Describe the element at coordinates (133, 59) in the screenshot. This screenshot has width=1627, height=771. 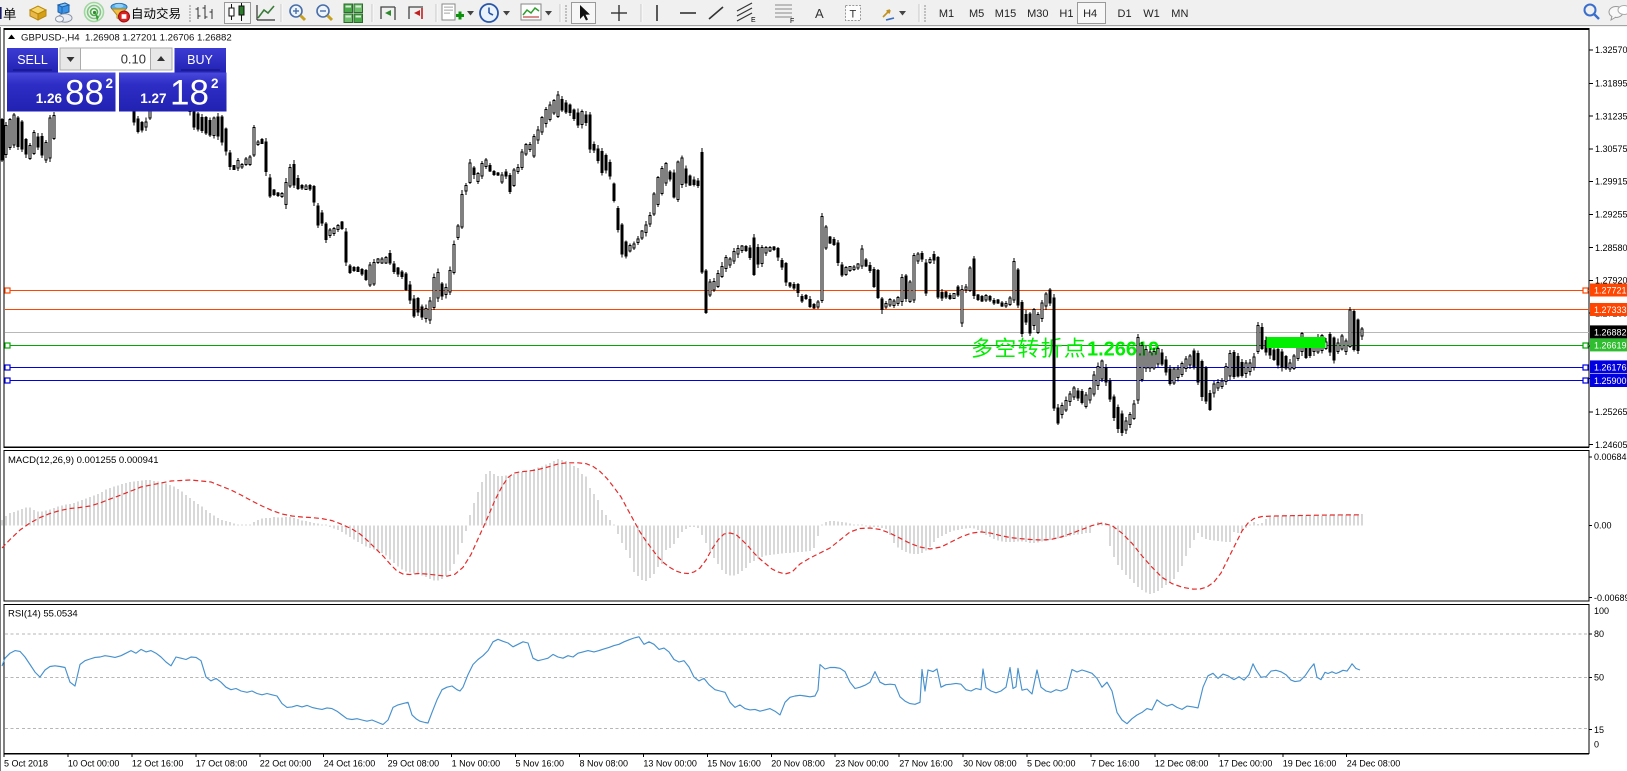
I see `svg-text: 0.10` at that location.